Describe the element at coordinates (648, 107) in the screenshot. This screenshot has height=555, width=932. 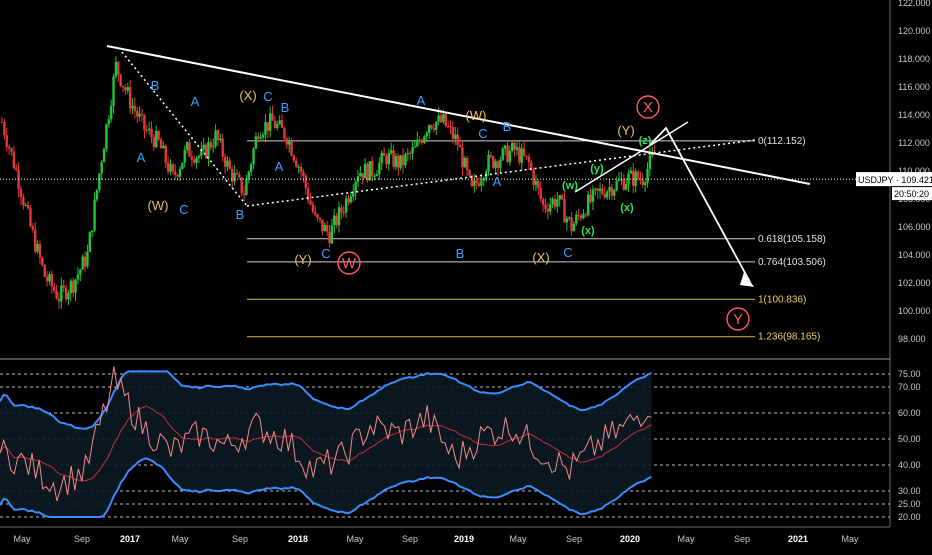
I see `wave-circle` at that location.